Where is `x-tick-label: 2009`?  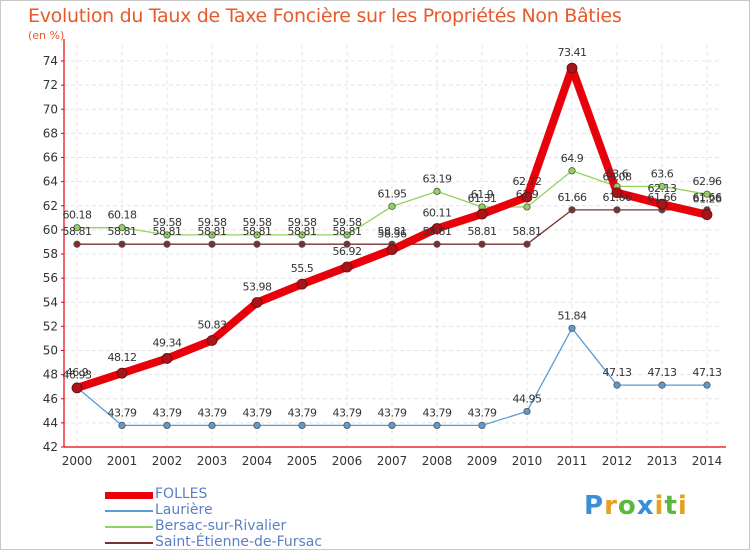 x-tick-label: 2009 is located at coordinates (482, 461).